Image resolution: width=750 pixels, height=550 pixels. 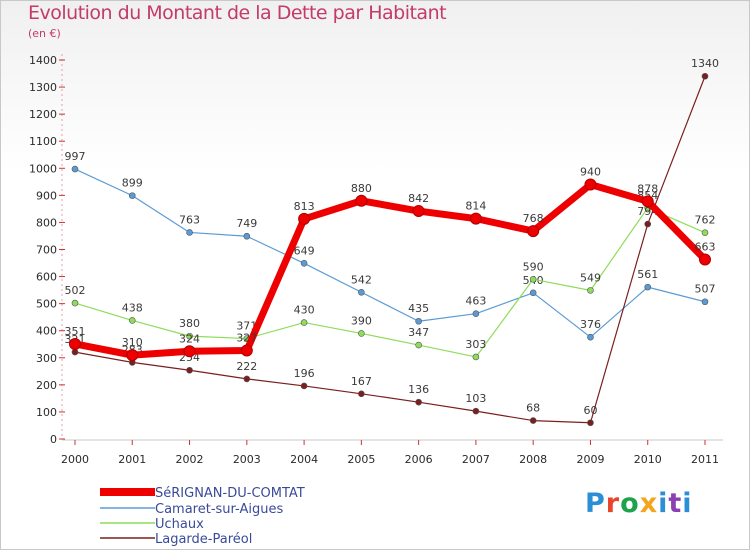 I want to click on data-label: 303, so click(x=475, y=344).